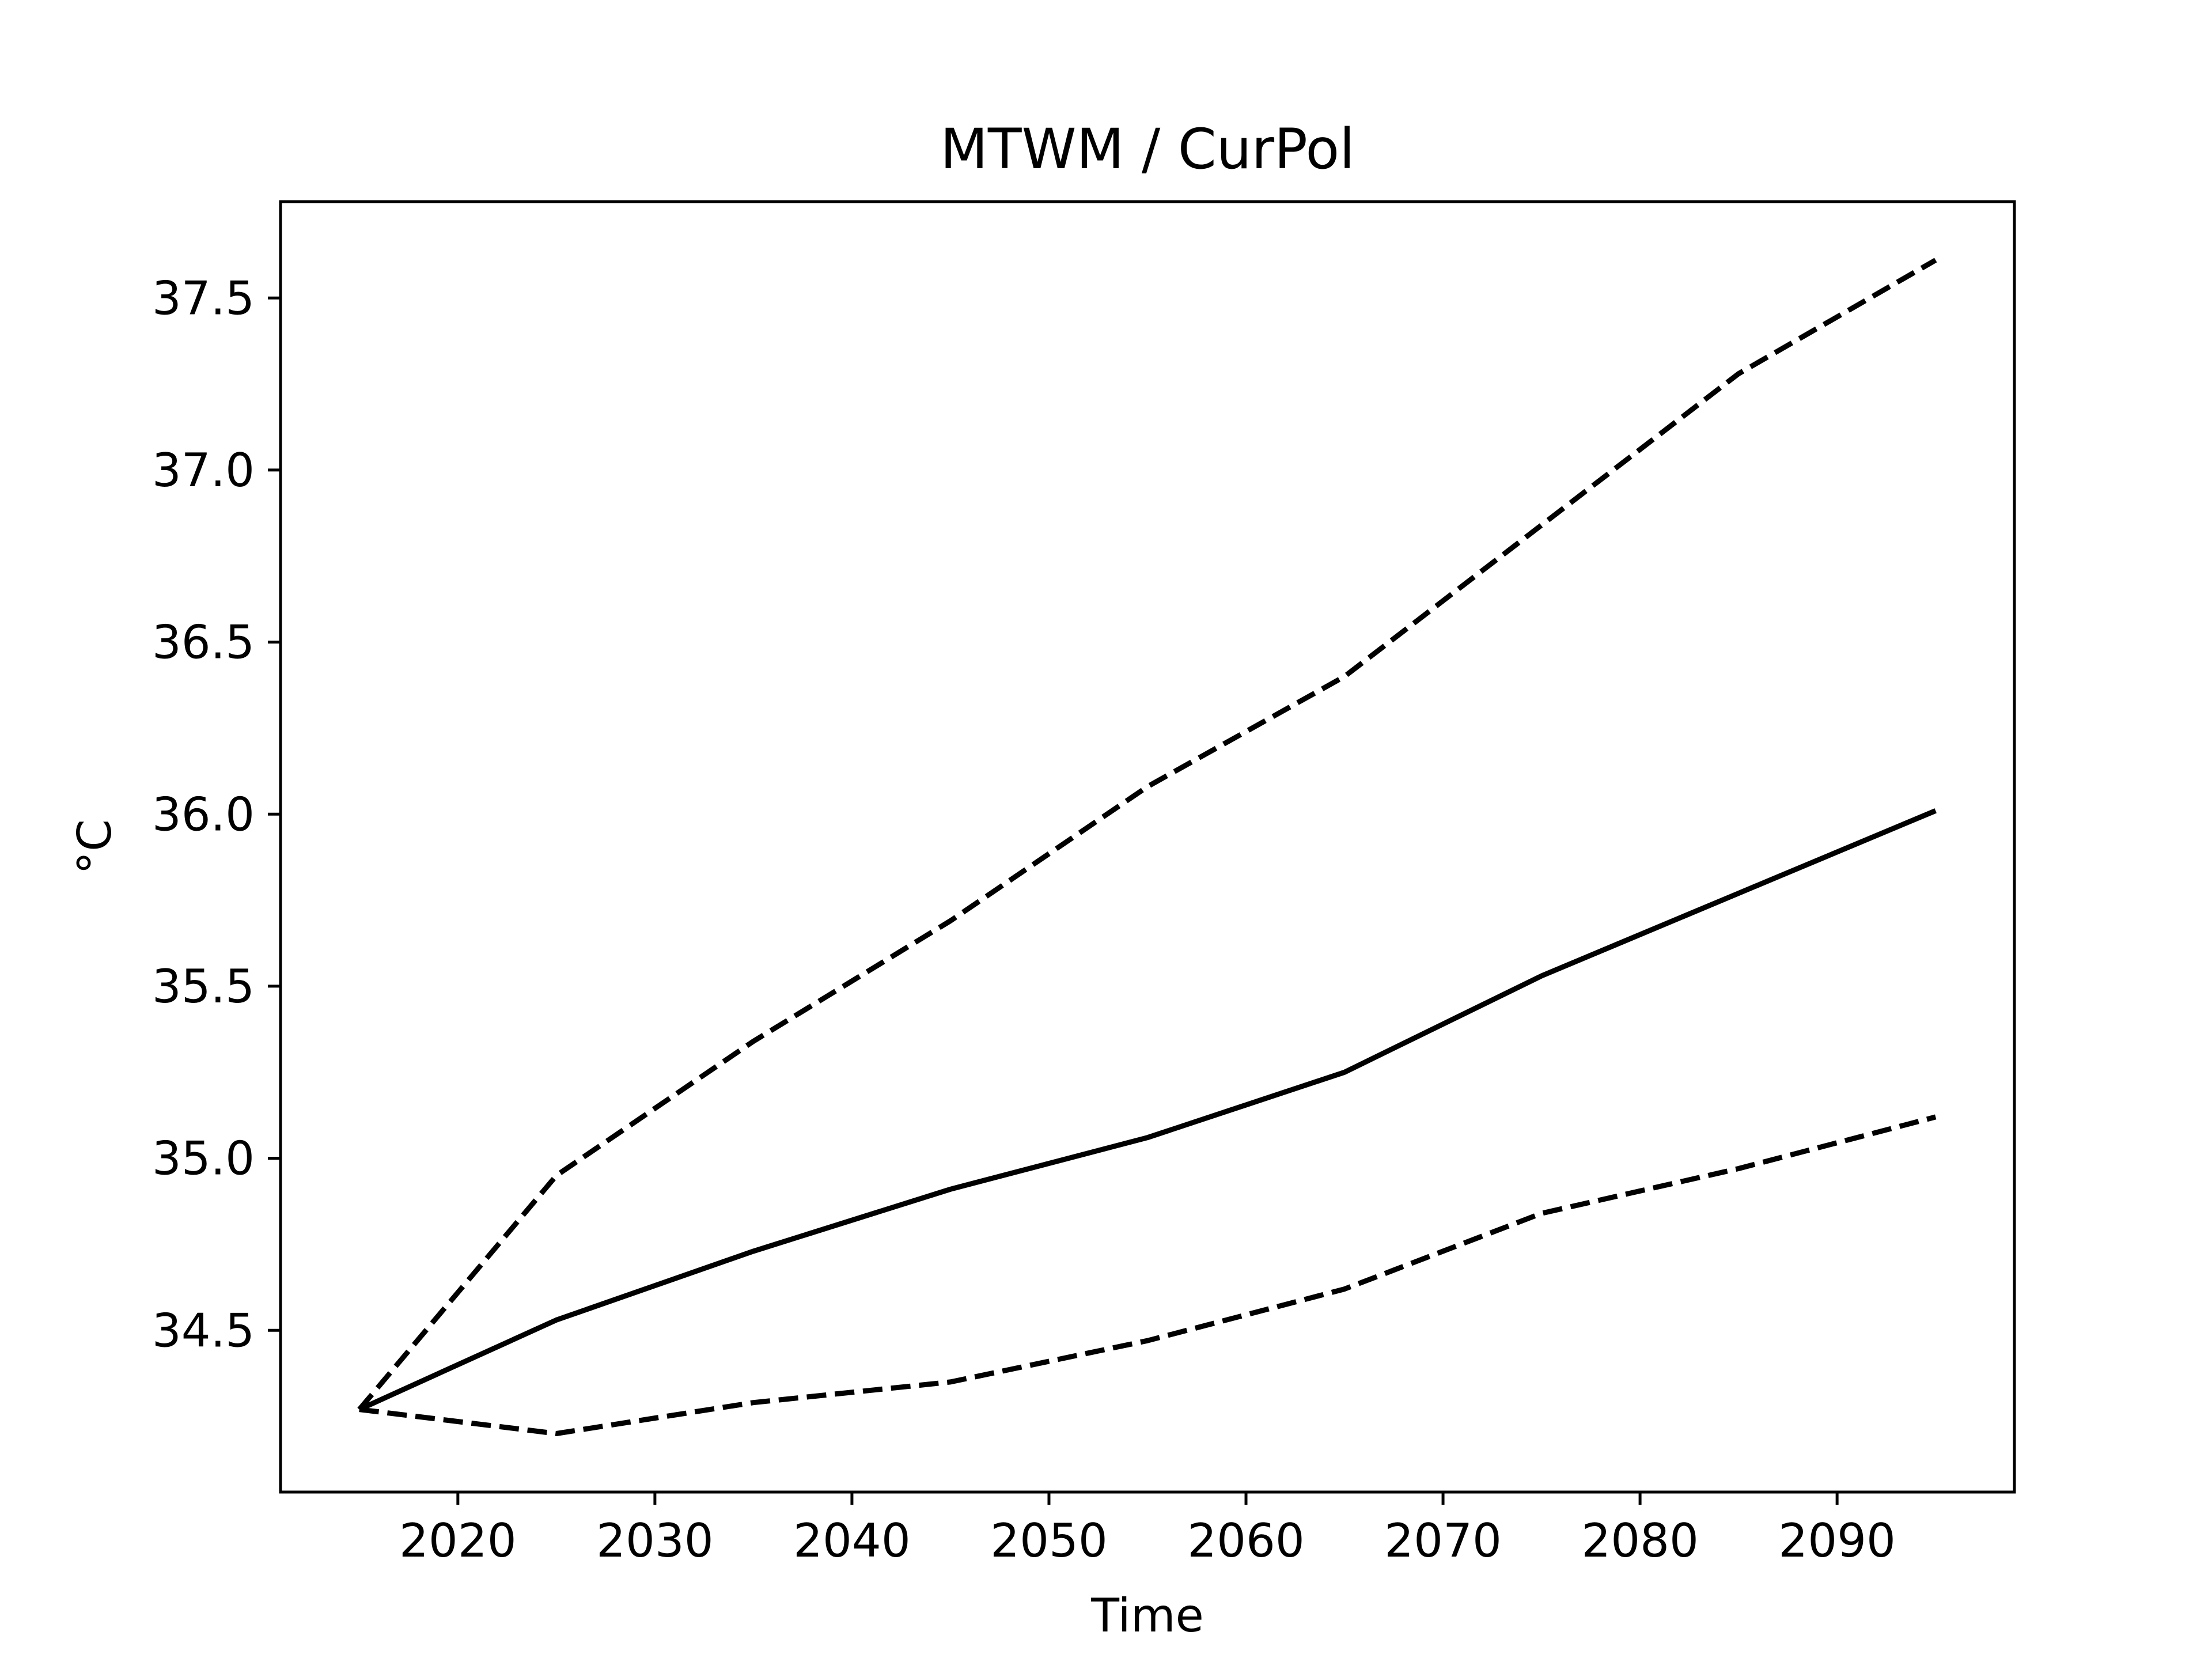  Describe the element at coordinates (1443, 1541) in the screenshot. I see `x-tick-label: 2070` at that location.